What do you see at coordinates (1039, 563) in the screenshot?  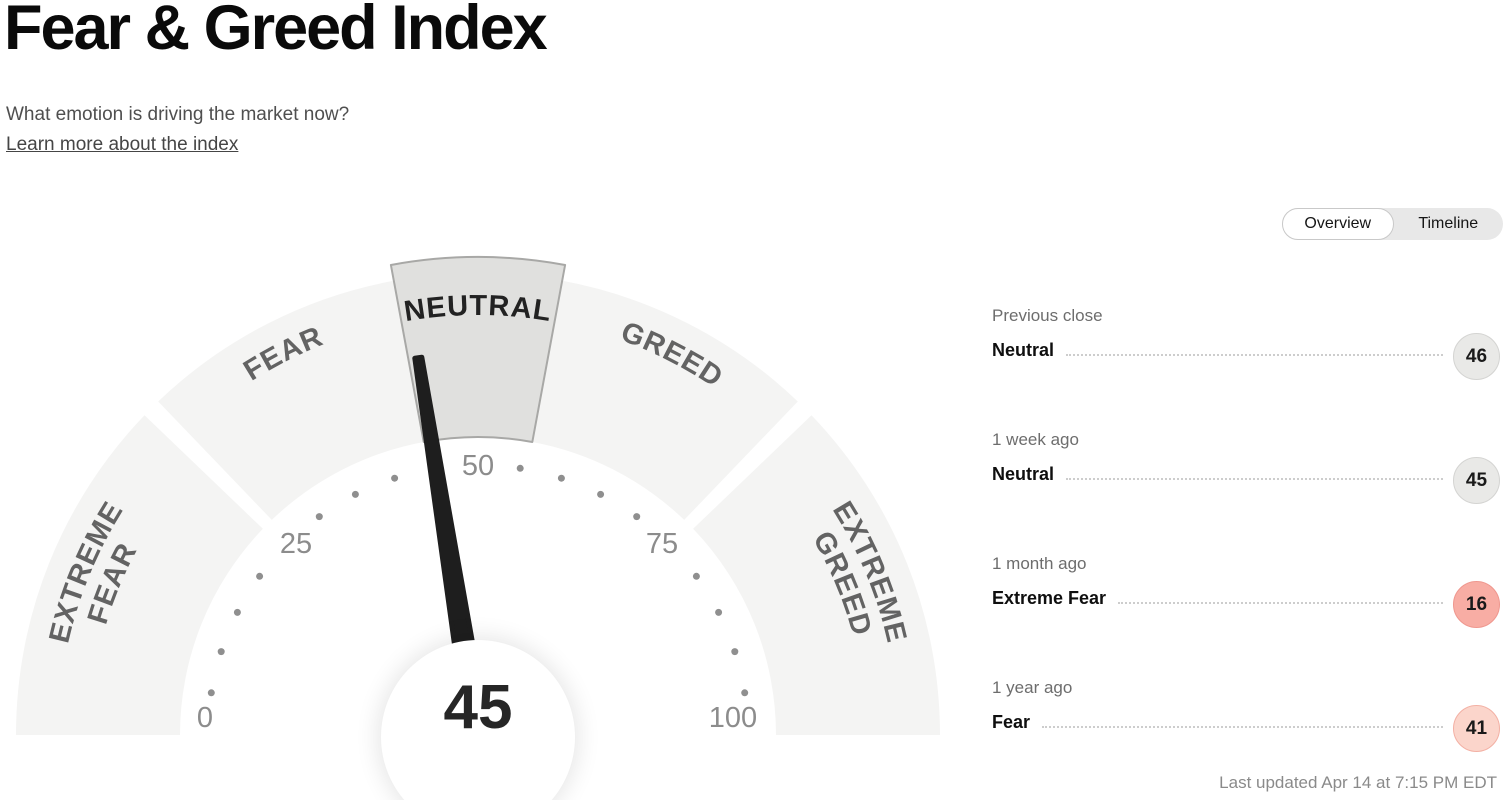 I see `history-row-label: 1 month ago` at bounding box center [1039, 563].